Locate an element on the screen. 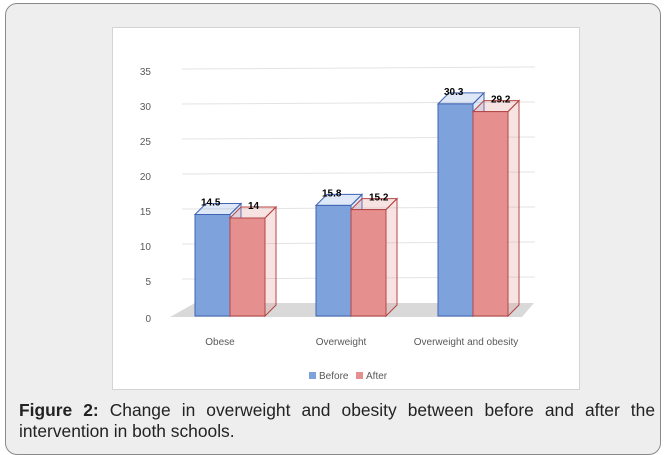 The width and height of the screenshot is (669, 455). x-category-label: Obese is located at coordinates (220, 342).